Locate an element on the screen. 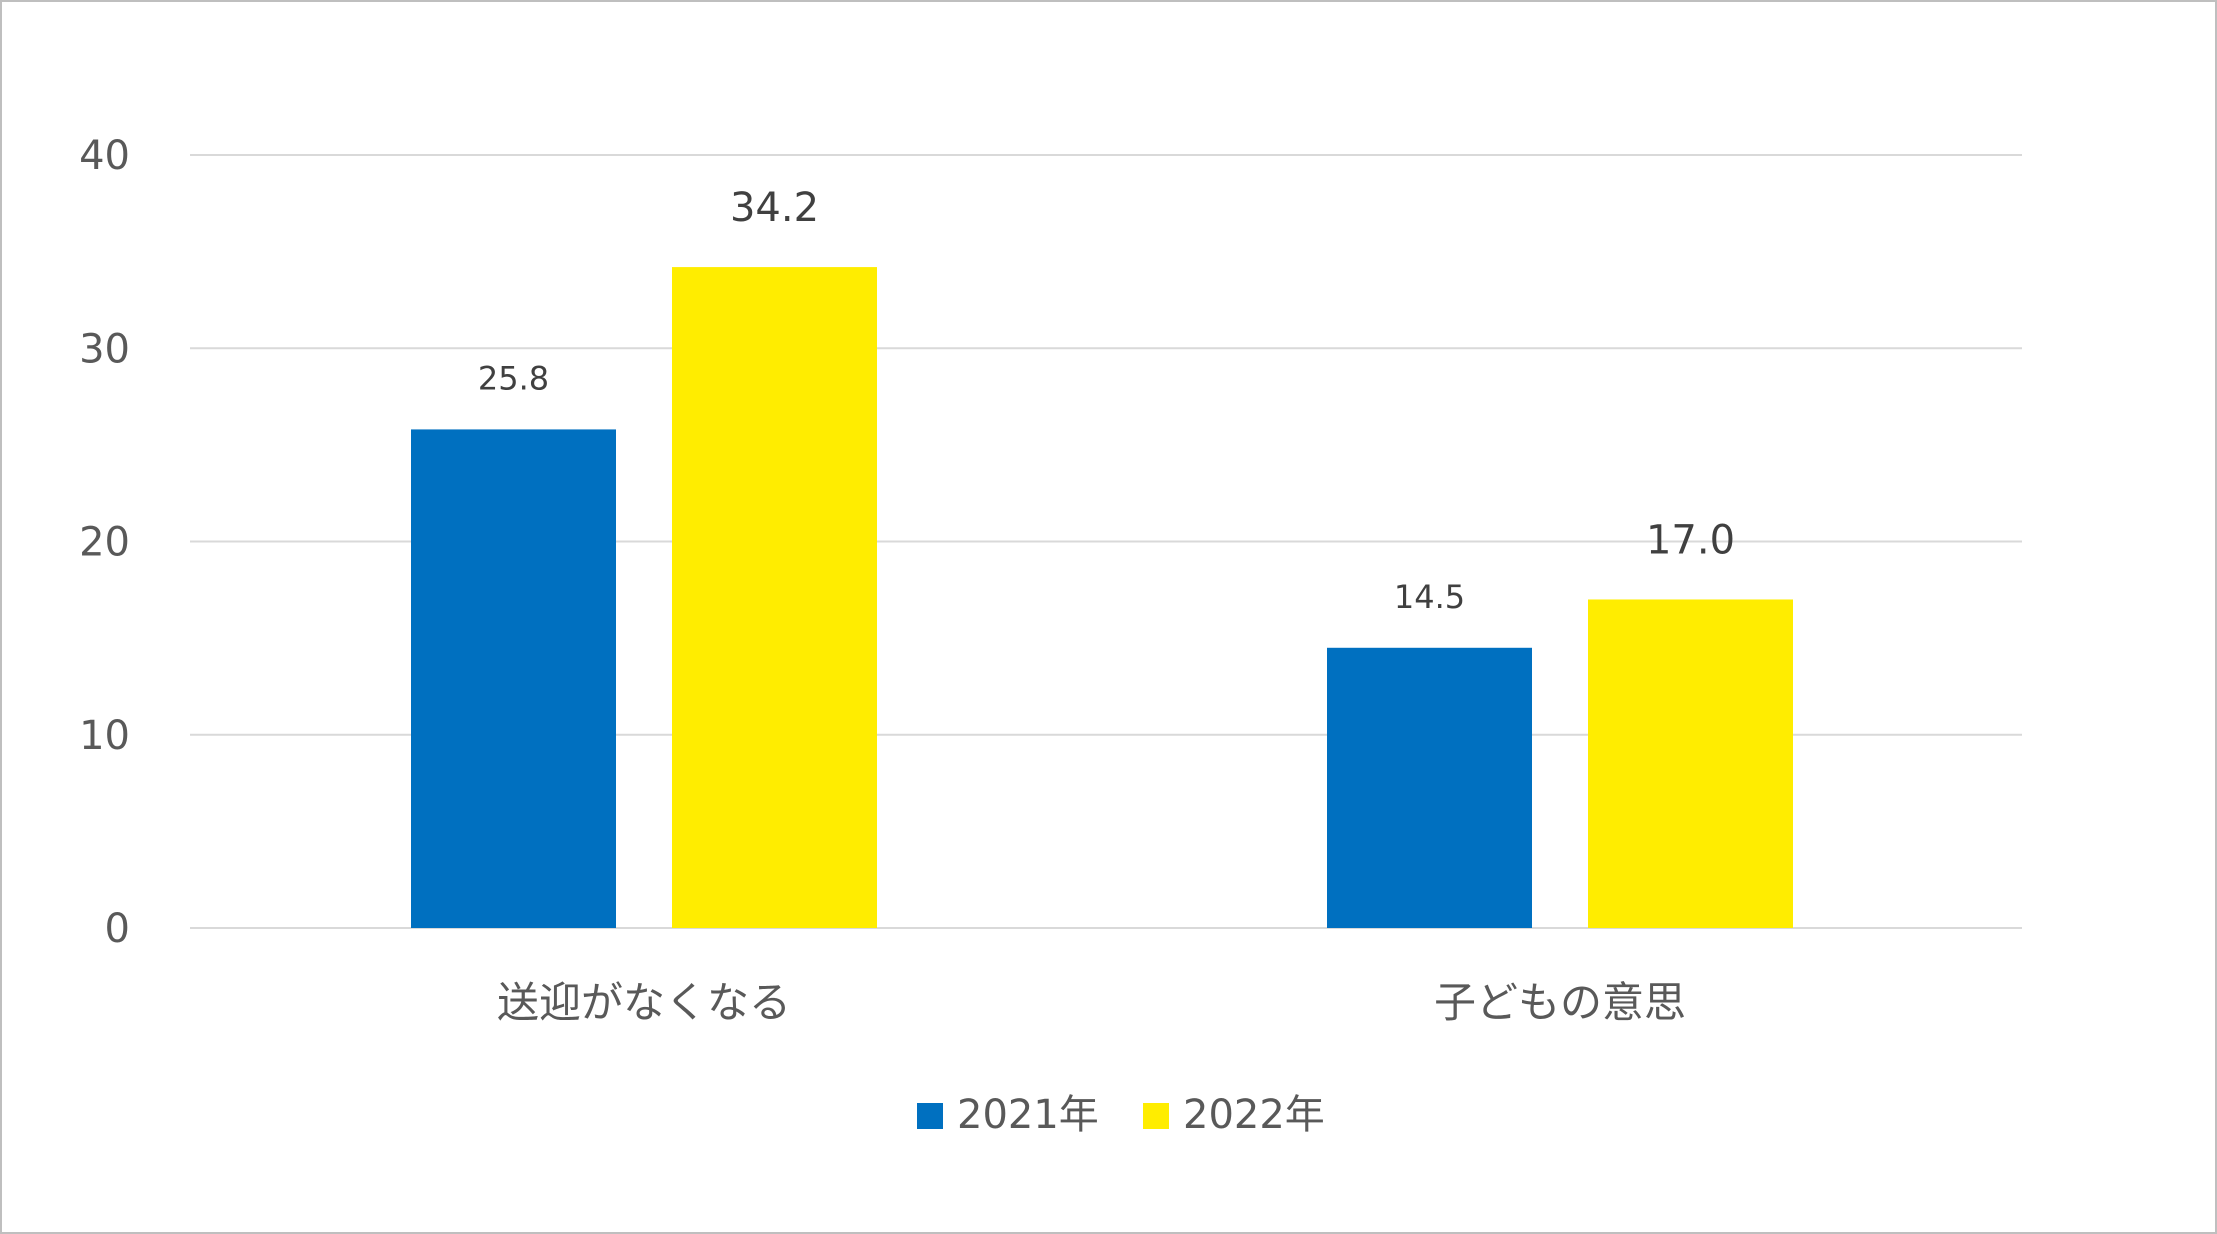 This screenshot has width=2217, height=1234. data-label: 17.0 is located at coordinates (1690, 540).